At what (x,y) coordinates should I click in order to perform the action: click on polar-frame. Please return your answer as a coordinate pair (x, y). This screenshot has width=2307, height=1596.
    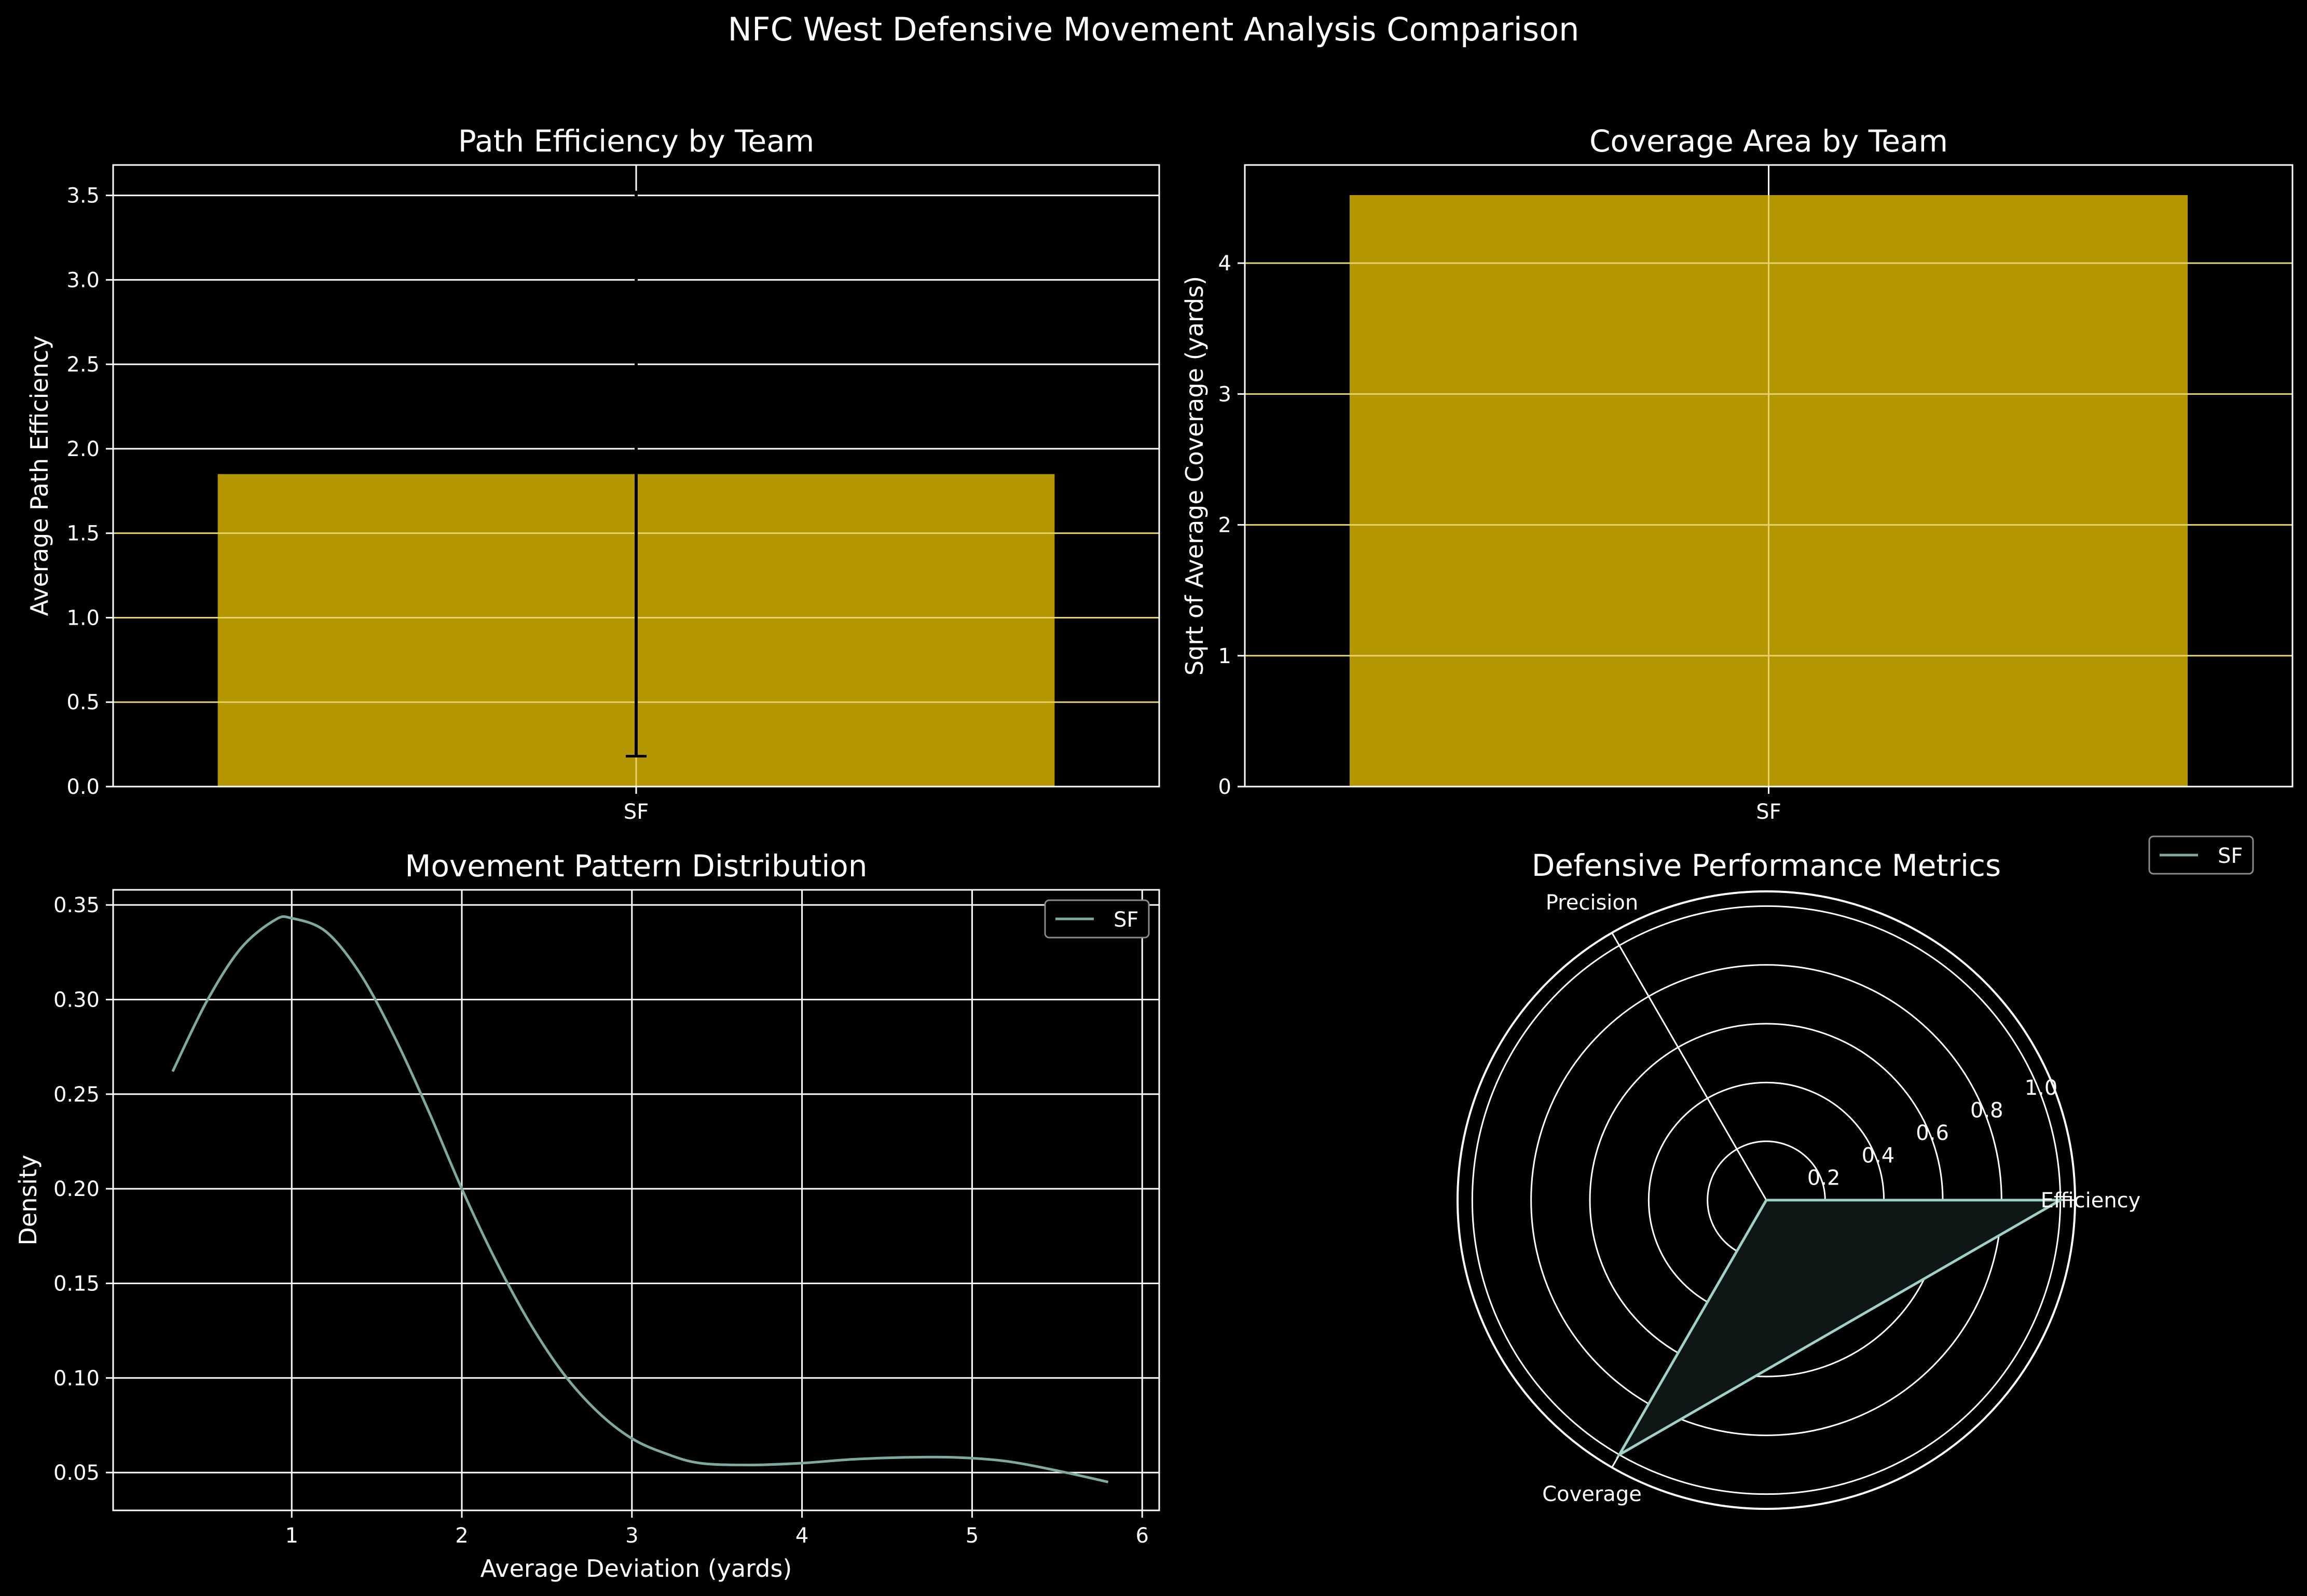
    Looking at the image, I should click on (1766, 1200).